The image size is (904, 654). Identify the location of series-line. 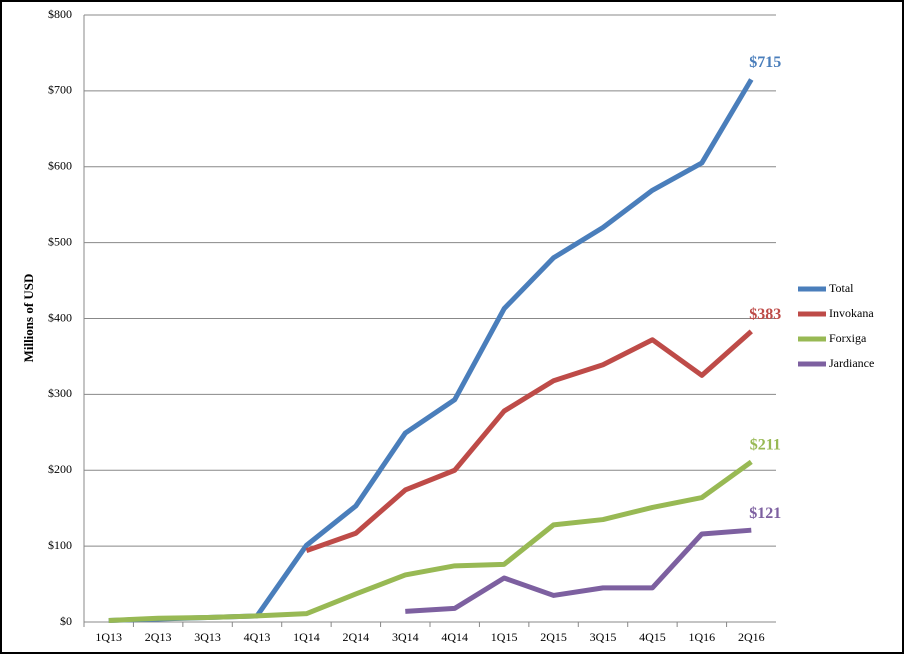
(578, 570).